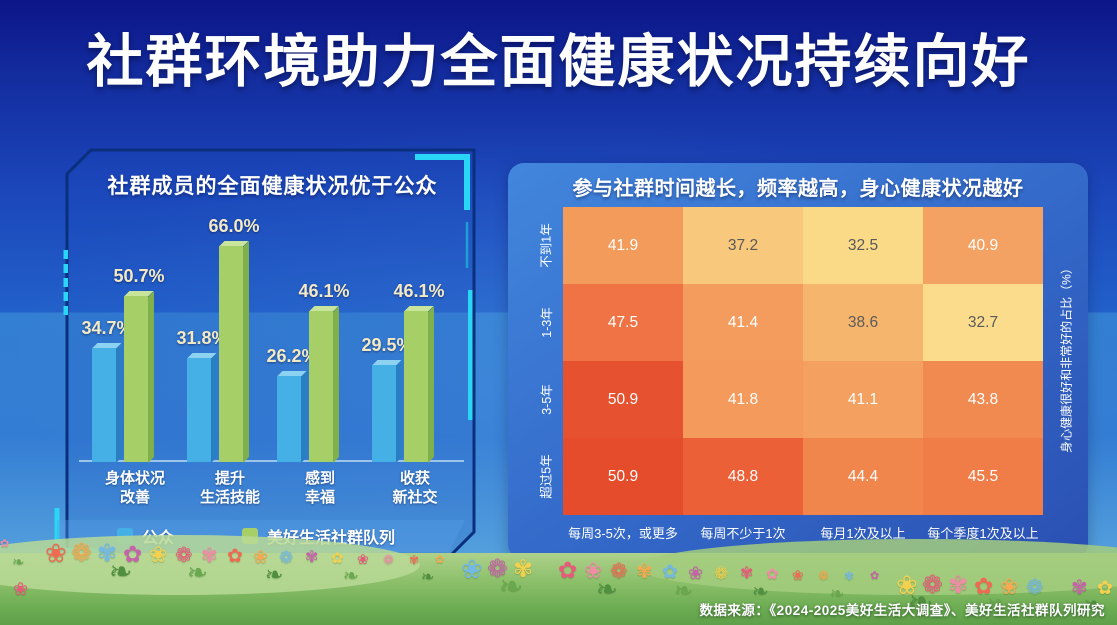  Describe the element at coordinates (623, 245) in the screenshot. I see `heatmap-cell-0-0: 41.9` at that location.